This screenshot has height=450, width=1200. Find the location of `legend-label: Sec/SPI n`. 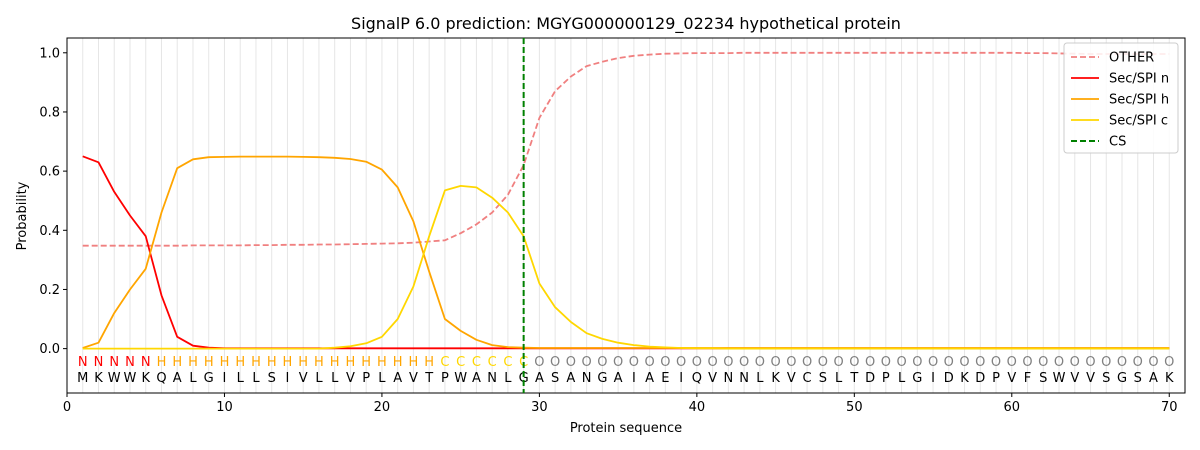

legend-label: Sec/SPI n is located at coordinates (1139, 79).